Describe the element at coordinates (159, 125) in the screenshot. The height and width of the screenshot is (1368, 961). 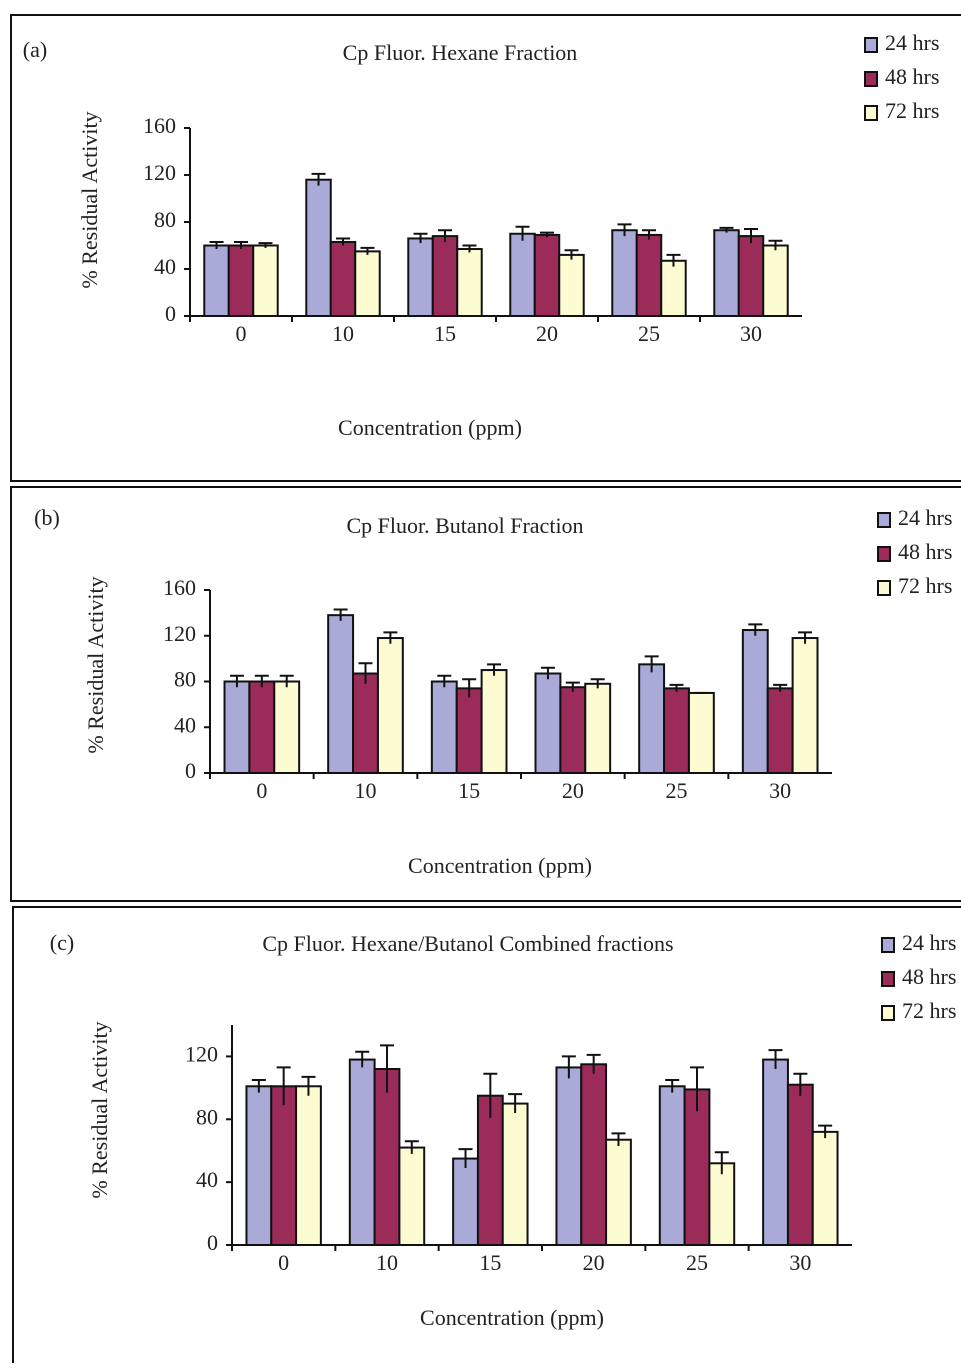
I see `y-tick-label: 160` at that location.